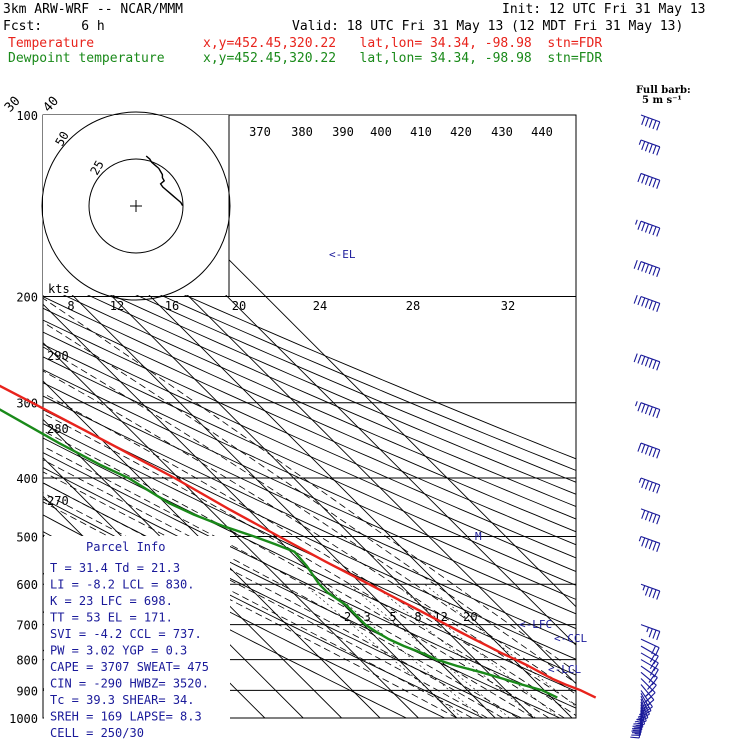  What do you see at coordinates (535, 624) in the screenshot?
I see `lfc-marker: <-LFC` at bounding box center [535, 624].